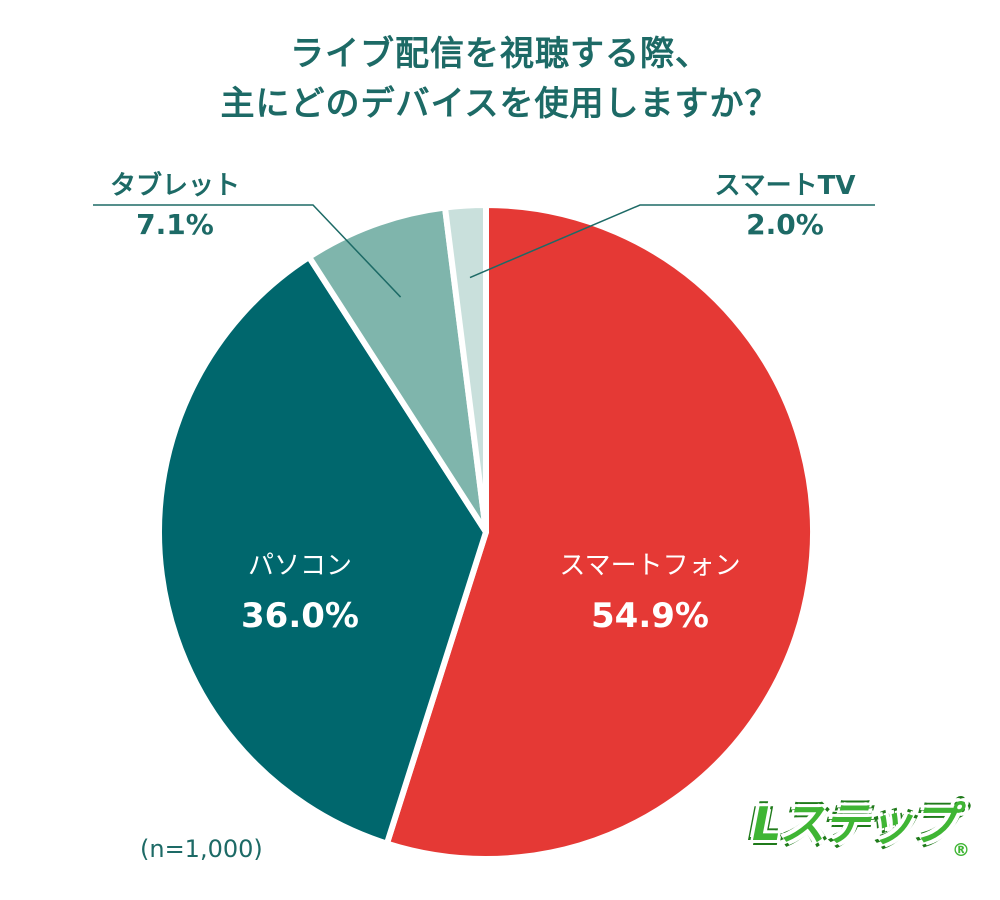 The width and height of the screenshot is (1000, 900). What do you see at coordinates (300, 590) in the screenshot?
I see `pc-label: パソコン 36.0%` at bounding box center [300, 590].